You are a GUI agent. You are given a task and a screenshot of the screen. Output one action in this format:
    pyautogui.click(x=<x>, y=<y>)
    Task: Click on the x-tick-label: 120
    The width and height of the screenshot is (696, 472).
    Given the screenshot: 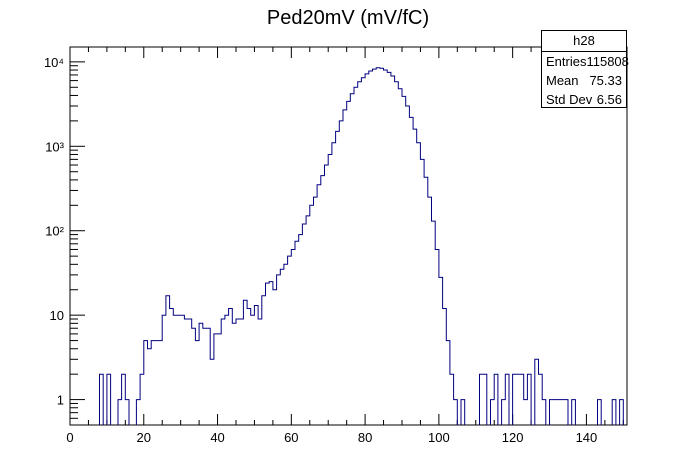 What is the action you would take?
    pyautogui.click(x=513, y=437)
    